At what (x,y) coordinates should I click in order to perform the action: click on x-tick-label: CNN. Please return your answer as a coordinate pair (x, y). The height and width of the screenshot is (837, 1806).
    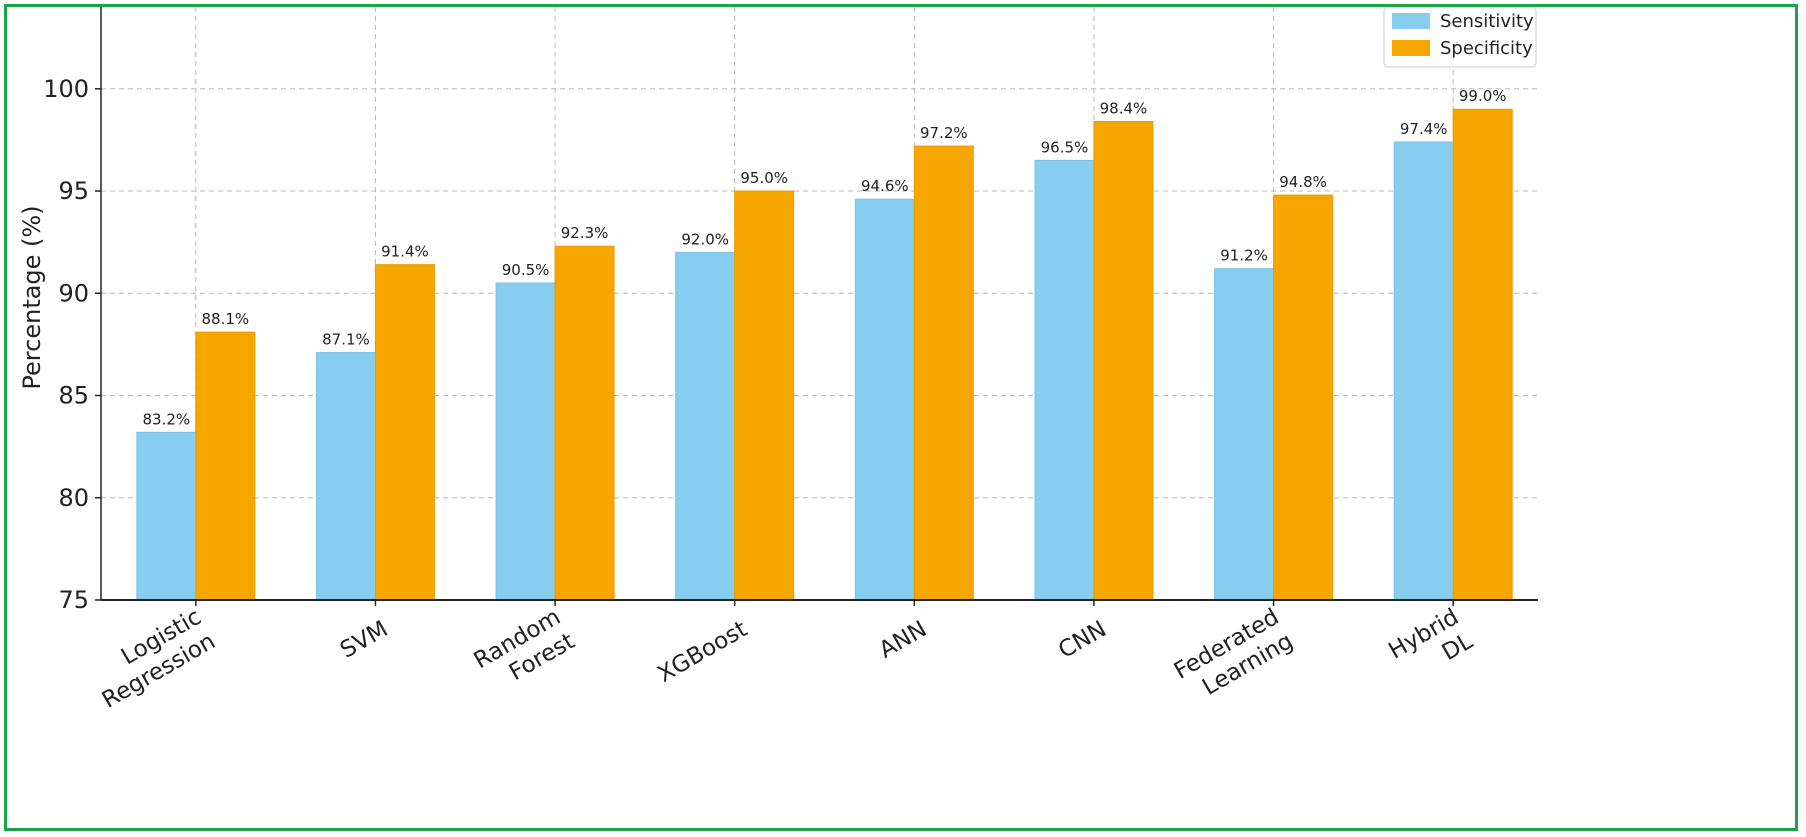
    Looking at the image, I should click on (1082, 640).